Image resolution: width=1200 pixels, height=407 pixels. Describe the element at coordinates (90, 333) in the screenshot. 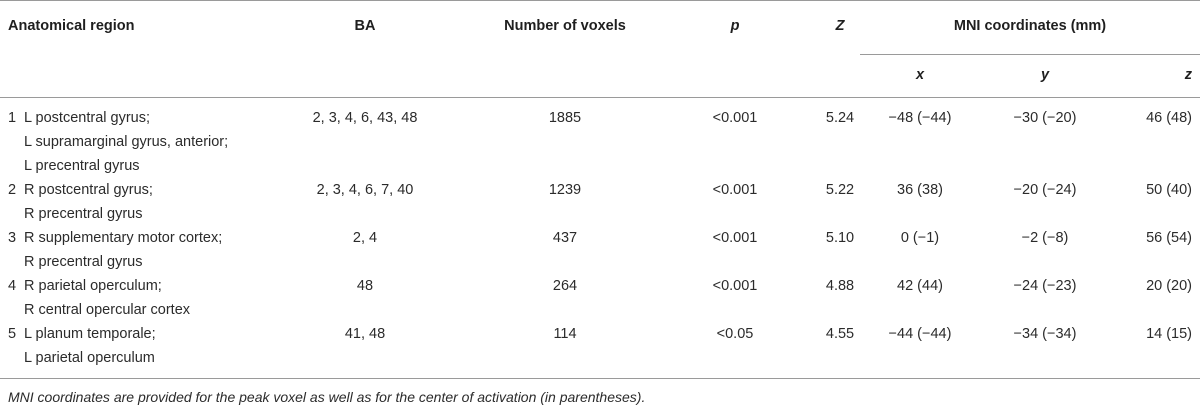

I see `region-text: L planum temporale;` at that location.